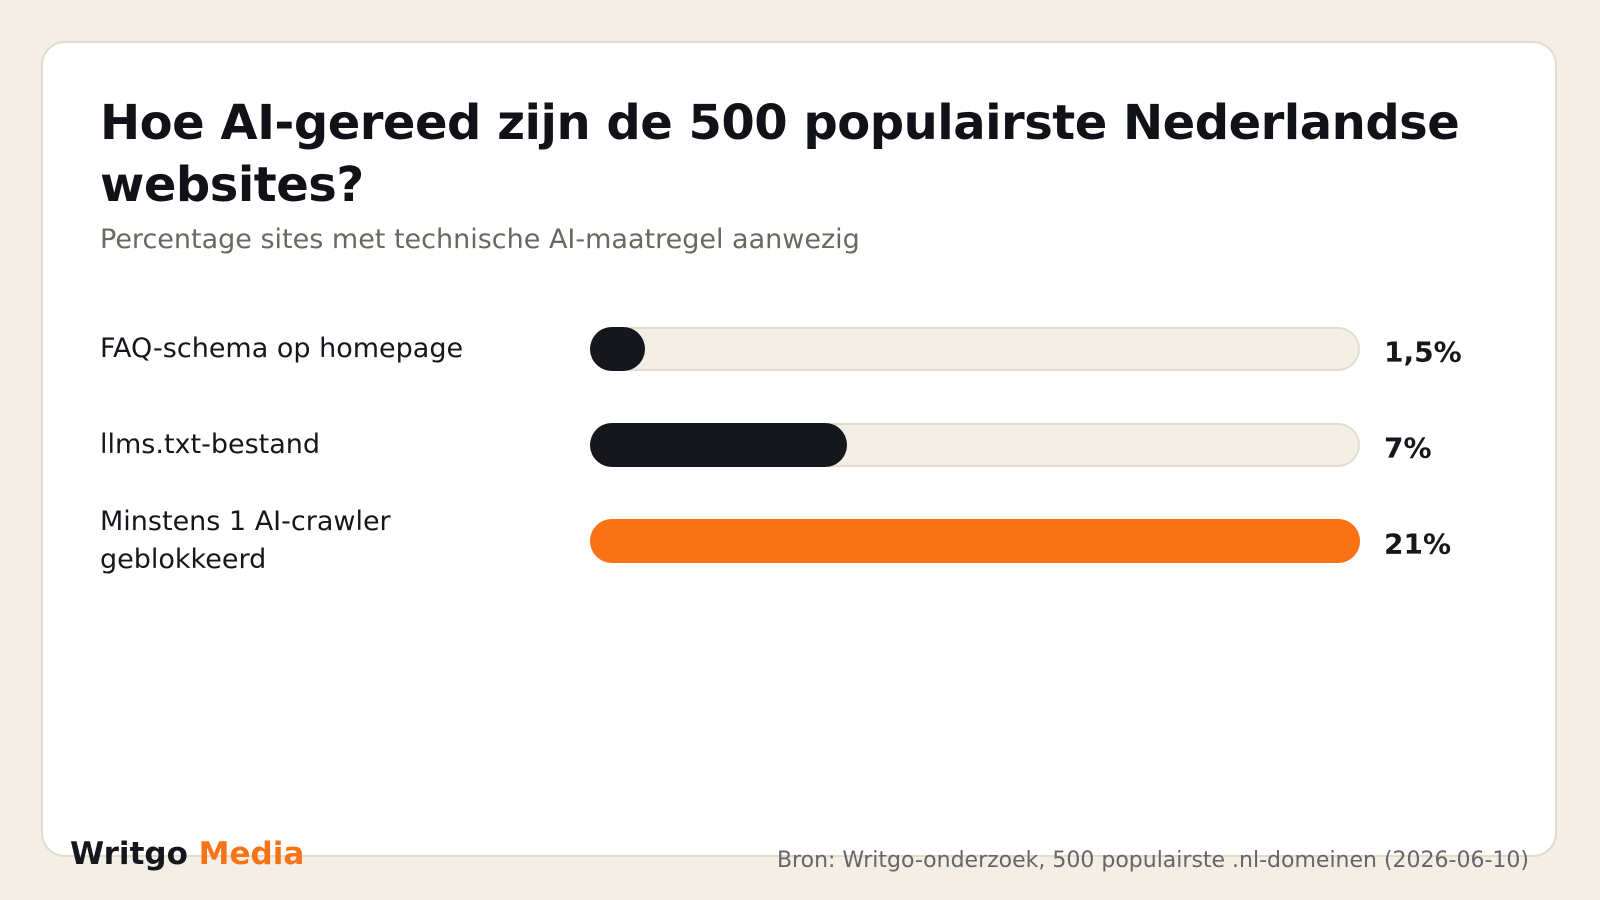 The image size is (1600, 900). What do you see at coordinates (251, 854) in the screenshot?
I see `brand-accent: Media` at bounding box center [251, 854].